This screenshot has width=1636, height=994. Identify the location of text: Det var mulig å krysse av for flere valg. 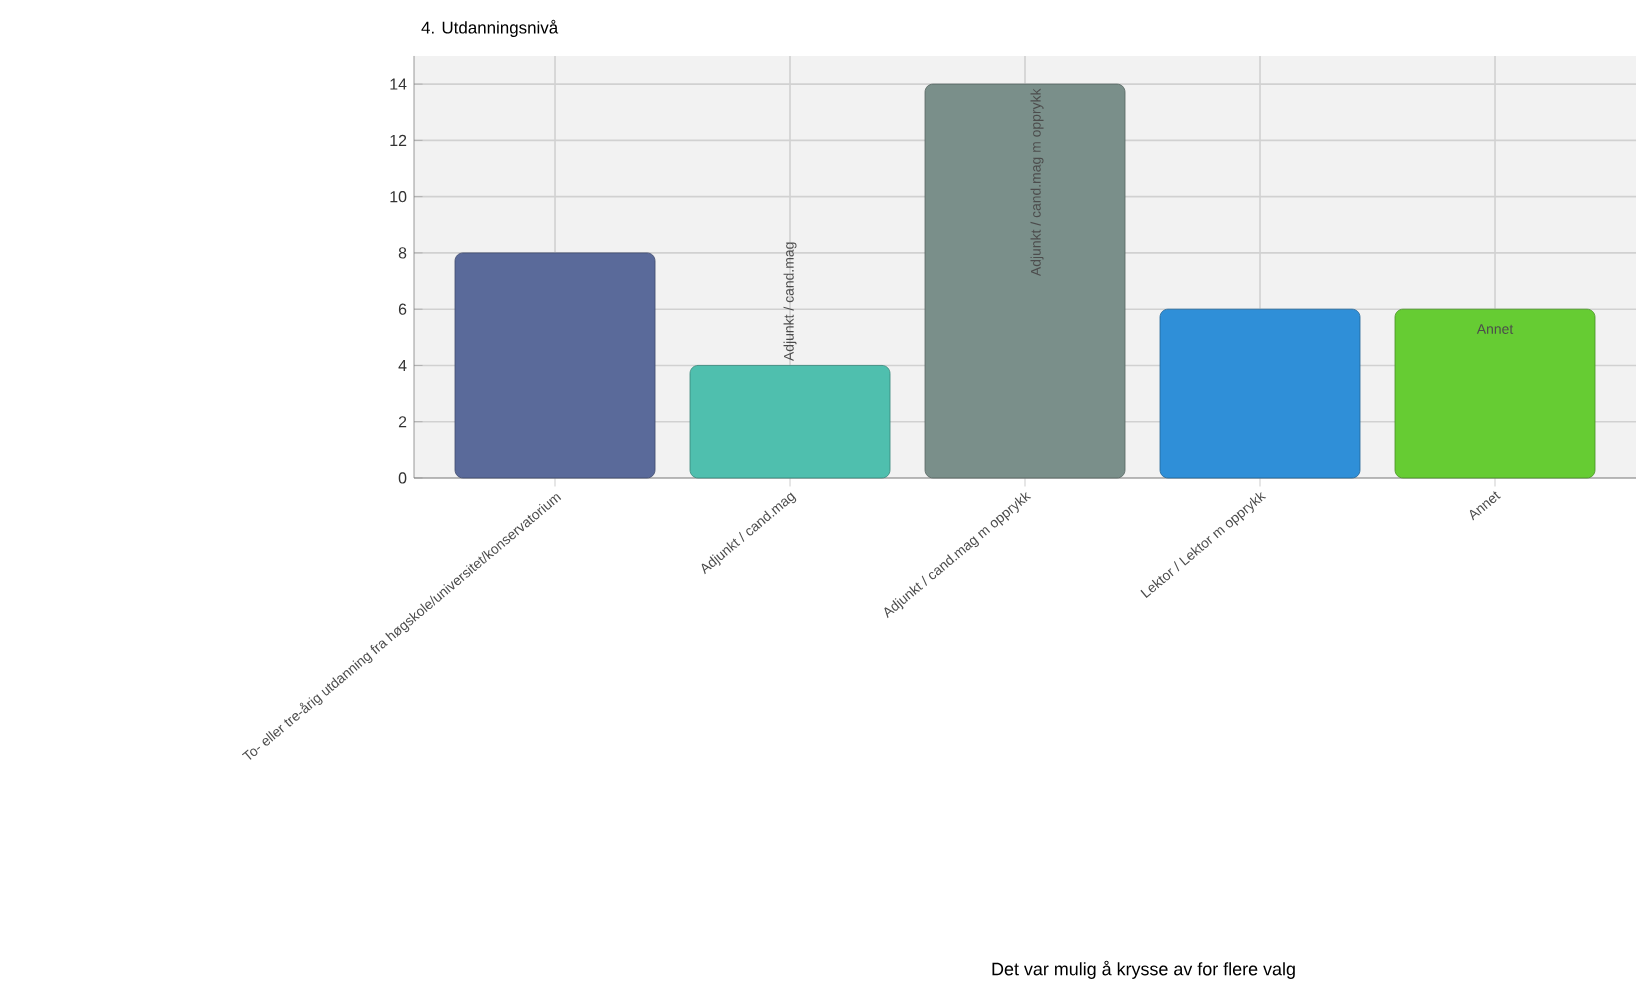
(1143, 969).